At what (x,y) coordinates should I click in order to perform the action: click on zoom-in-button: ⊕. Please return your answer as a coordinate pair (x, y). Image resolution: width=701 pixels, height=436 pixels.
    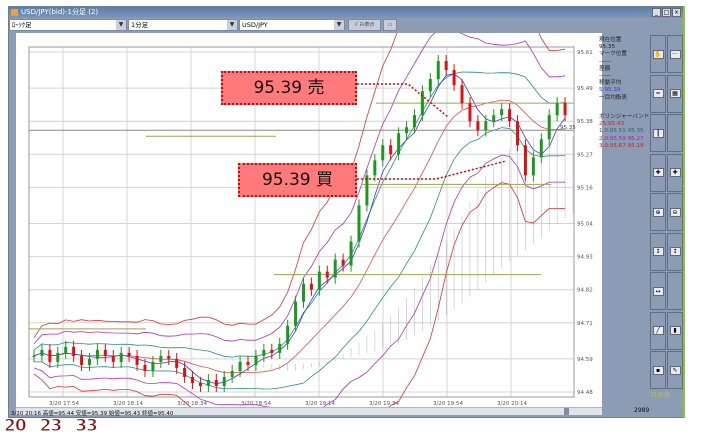
    Looking at the image, I should click on (658, 212).